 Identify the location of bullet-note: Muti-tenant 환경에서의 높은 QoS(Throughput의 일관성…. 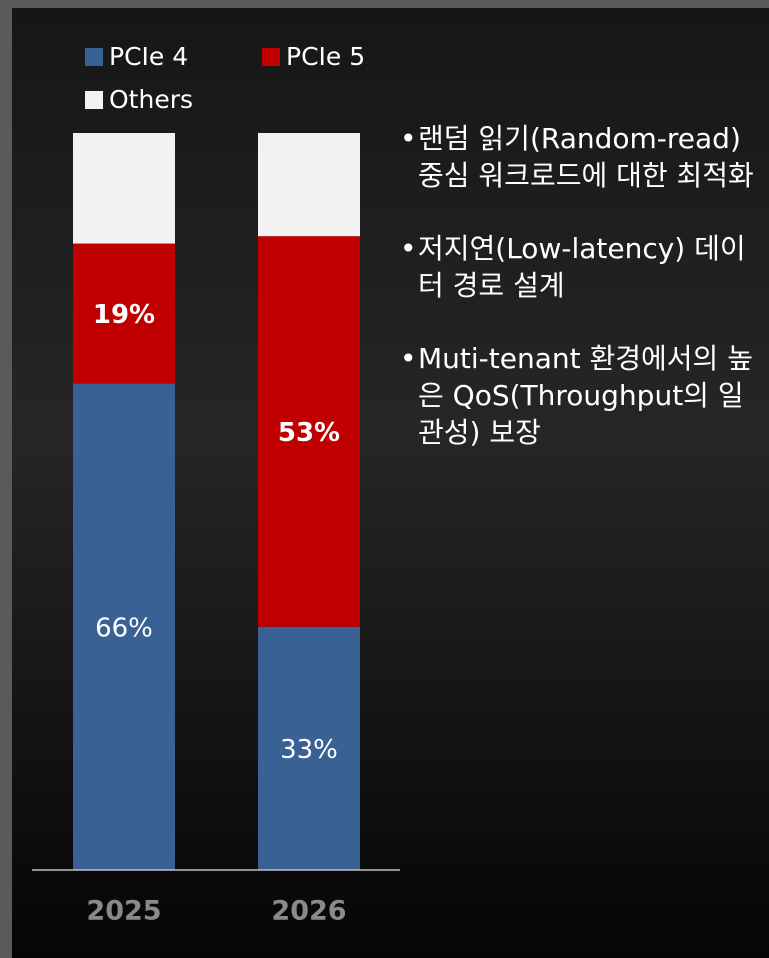
(580, 395).